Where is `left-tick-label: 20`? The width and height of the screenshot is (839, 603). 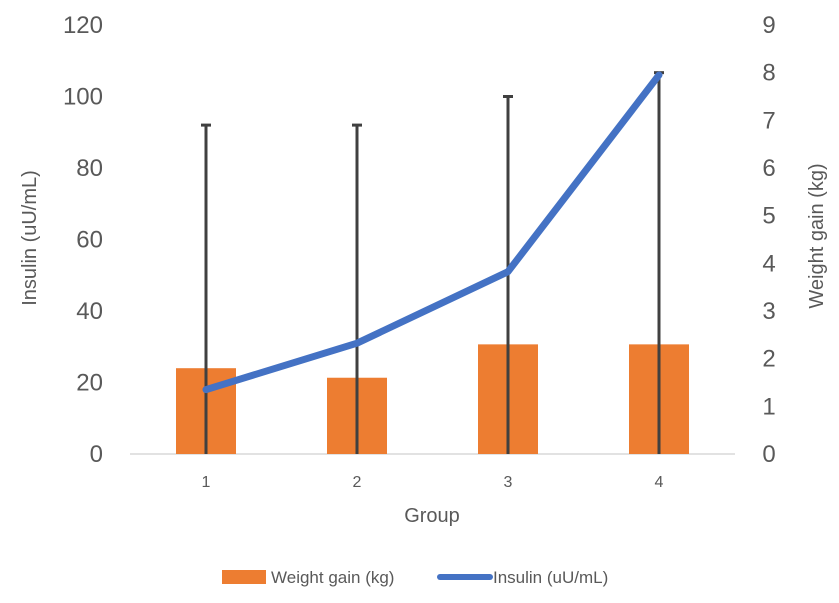 left-tick-label: 20 is located at coordinates (89, 383).